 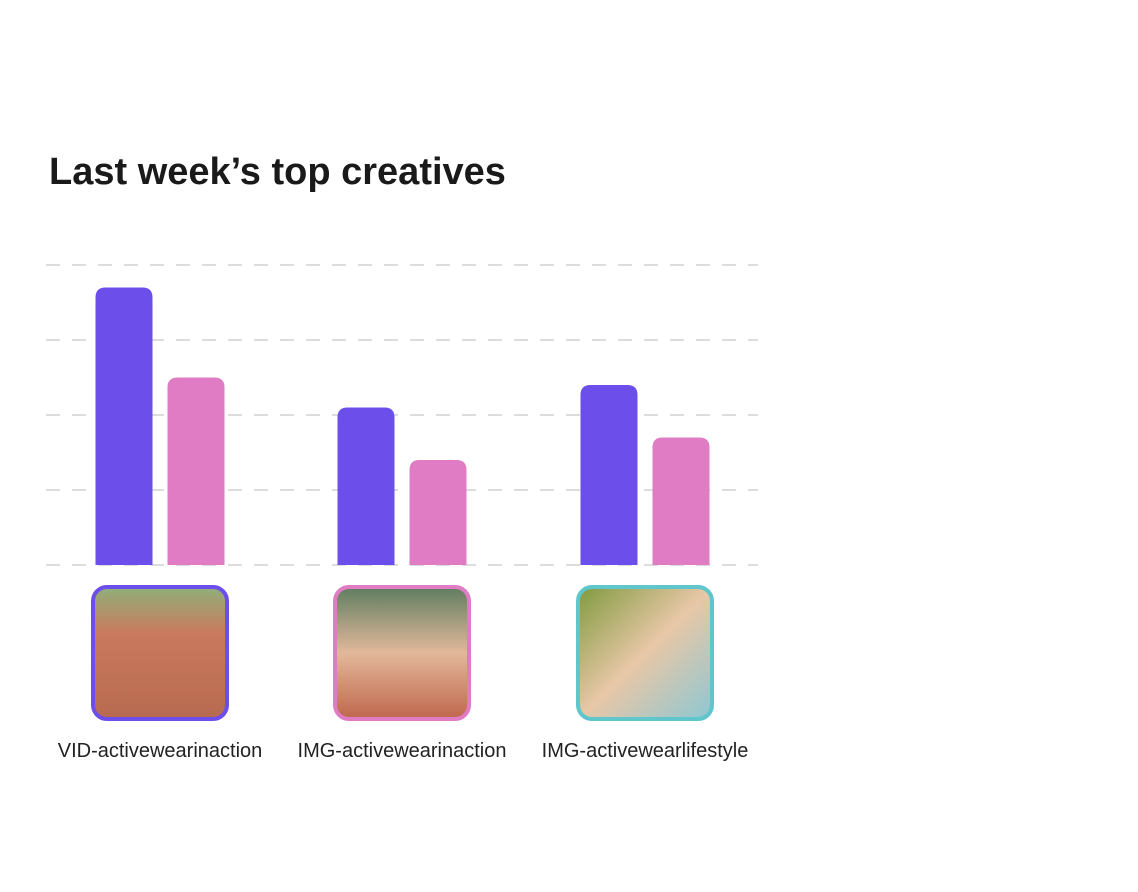 I want to click on x-tick-label: IMG-activewearinaction, so click(x=402, y=751).